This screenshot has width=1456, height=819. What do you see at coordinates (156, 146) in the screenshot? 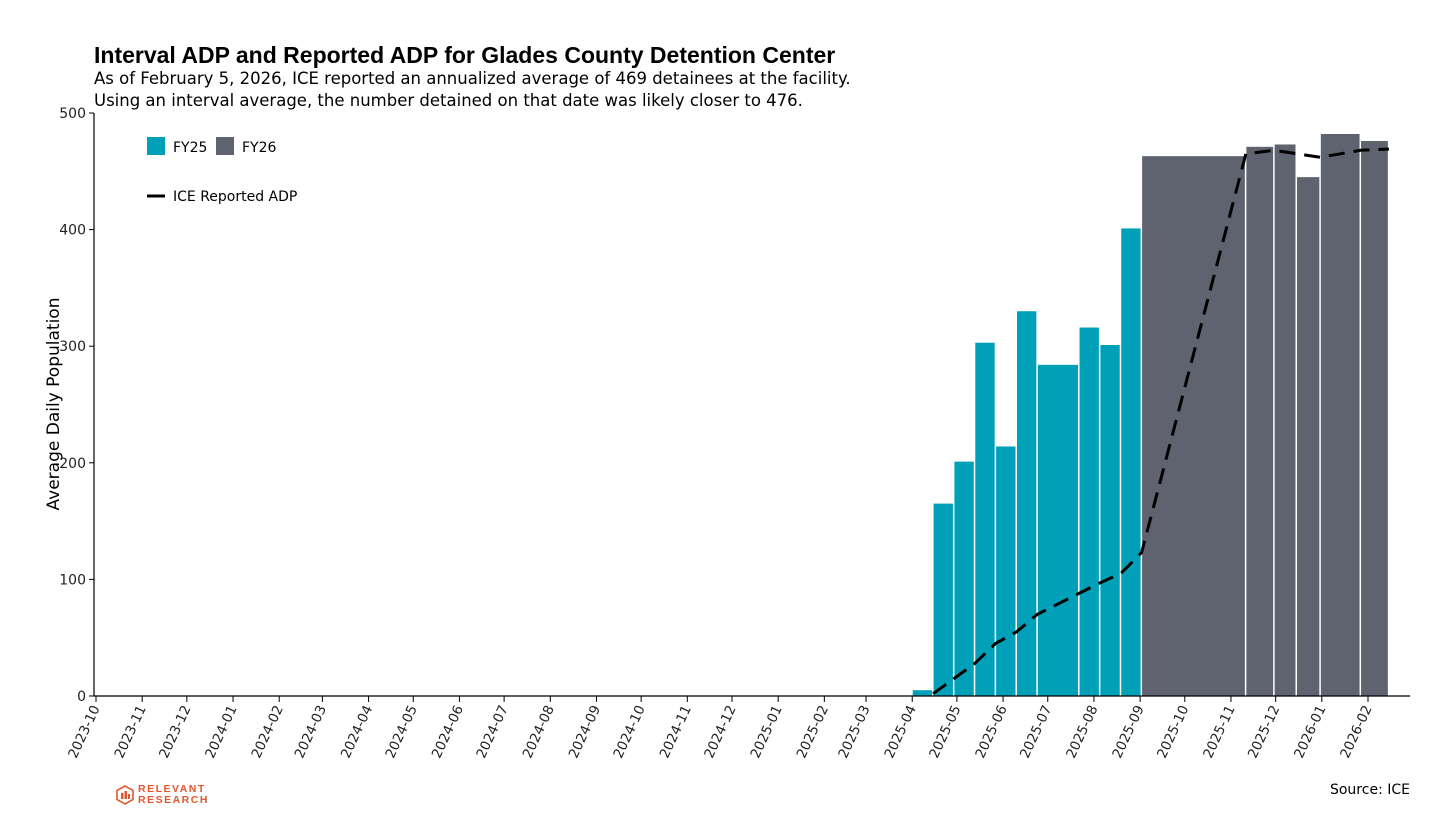
I see `legend-swatch-fy25` at bounding box center [156, 146].